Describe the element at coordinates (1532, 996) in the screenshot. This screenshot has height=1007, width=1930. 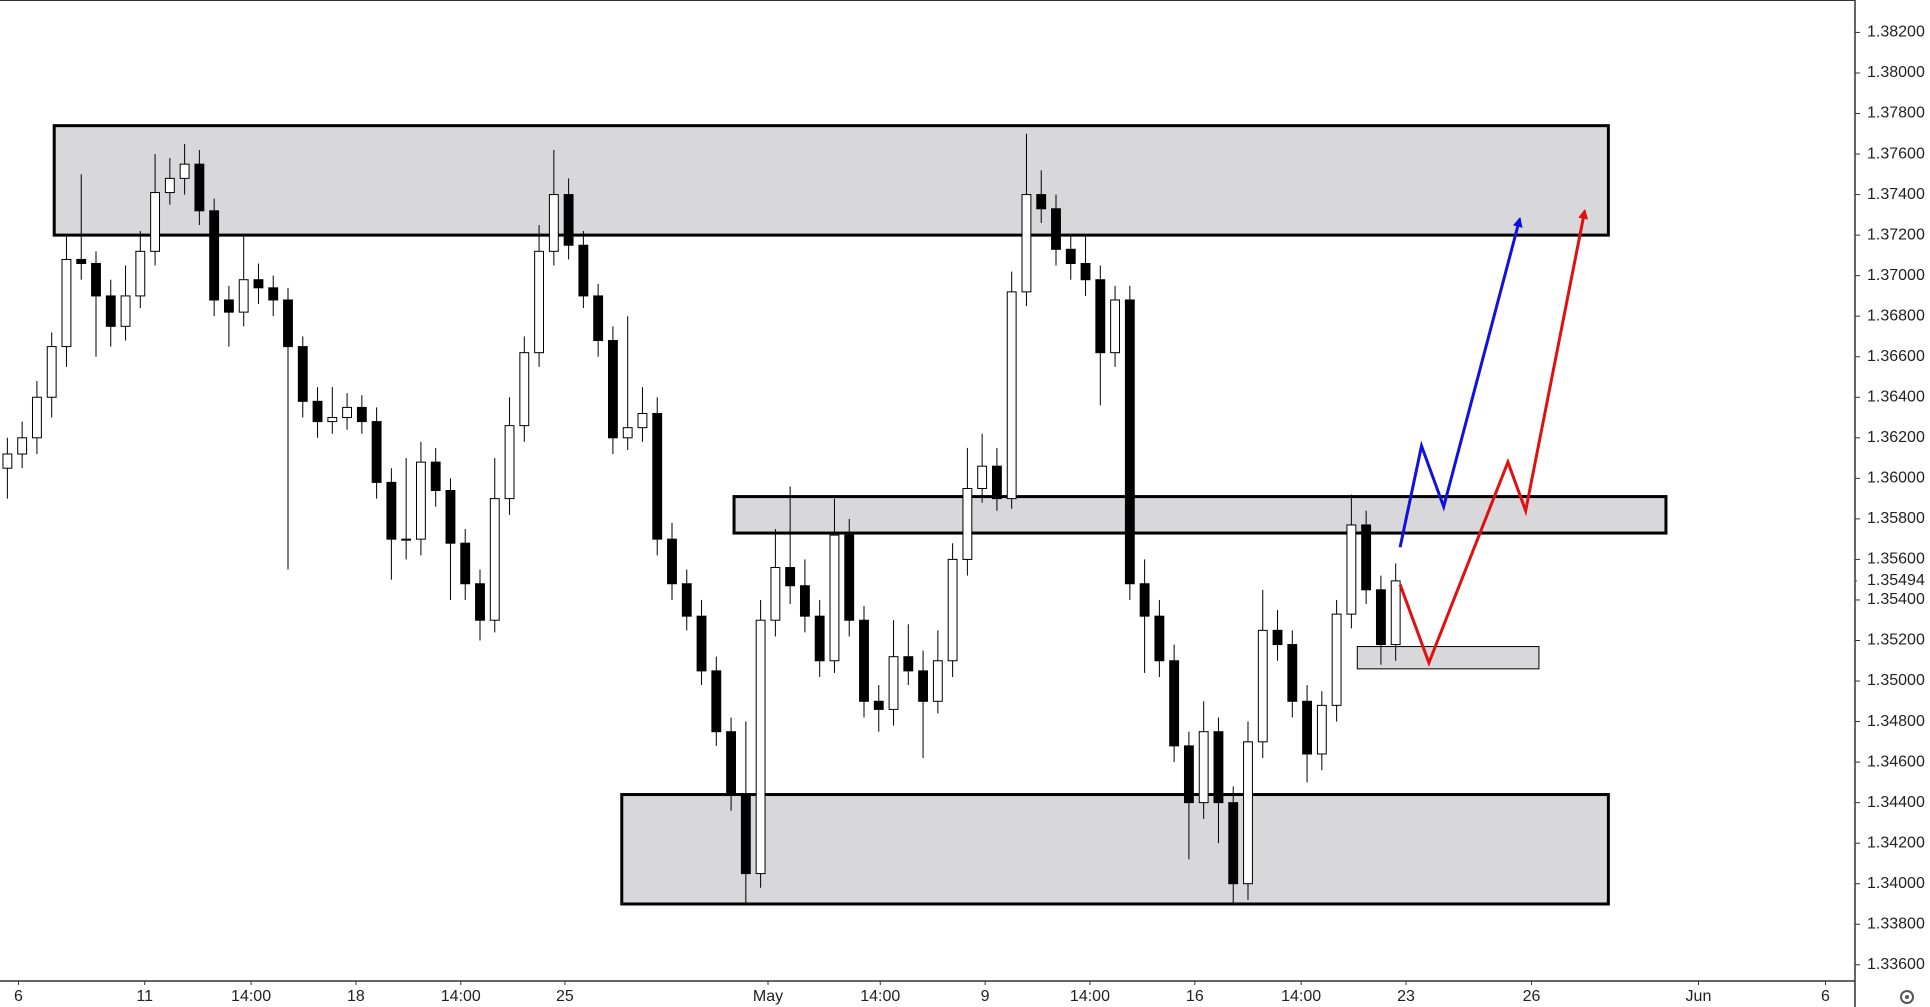
I see `x-tick-label: 26` at that location.